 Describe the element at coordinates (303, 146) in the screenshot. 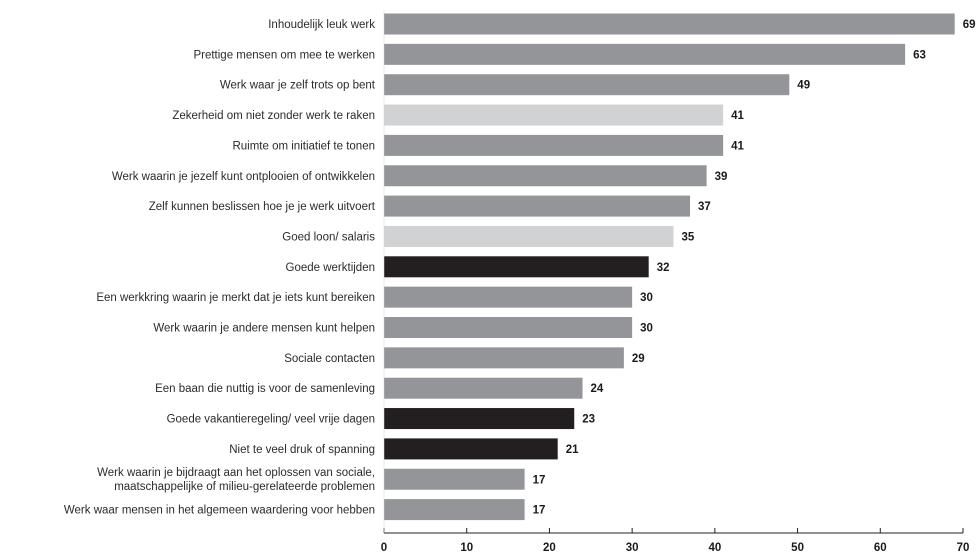

I see `category-label: Ruimte om initiatief te tonen` at that location.